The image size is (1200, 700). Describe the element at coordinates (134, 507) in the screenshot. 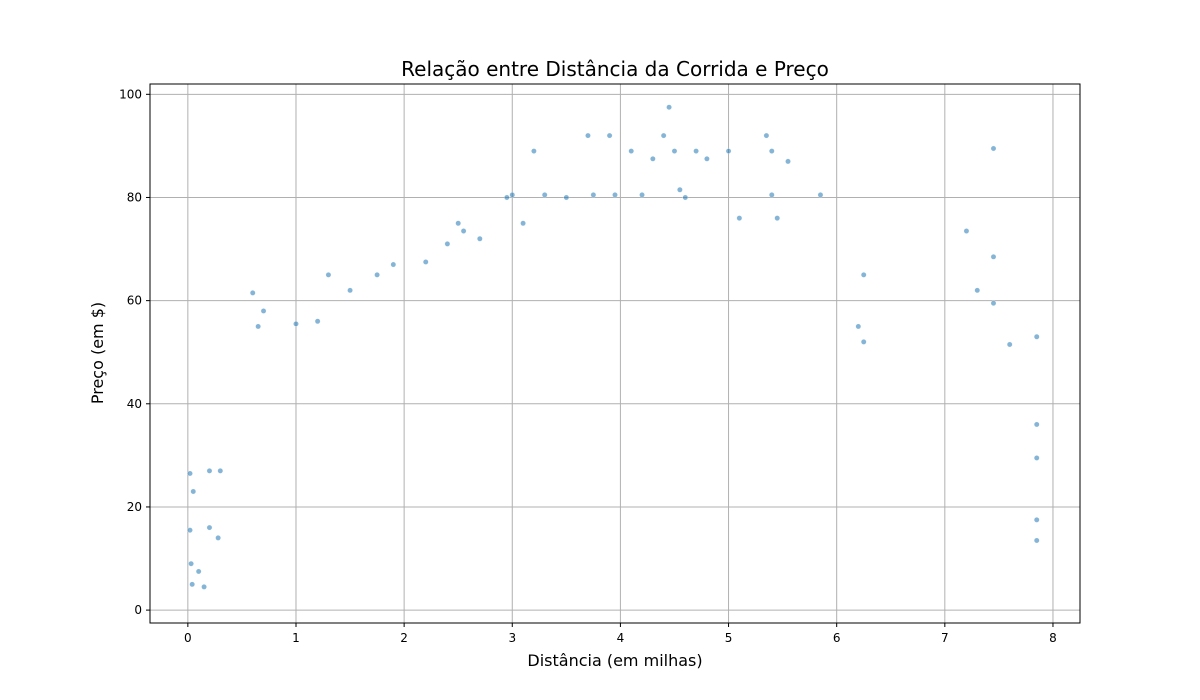

I see `y-tick-label: 20` at that location.